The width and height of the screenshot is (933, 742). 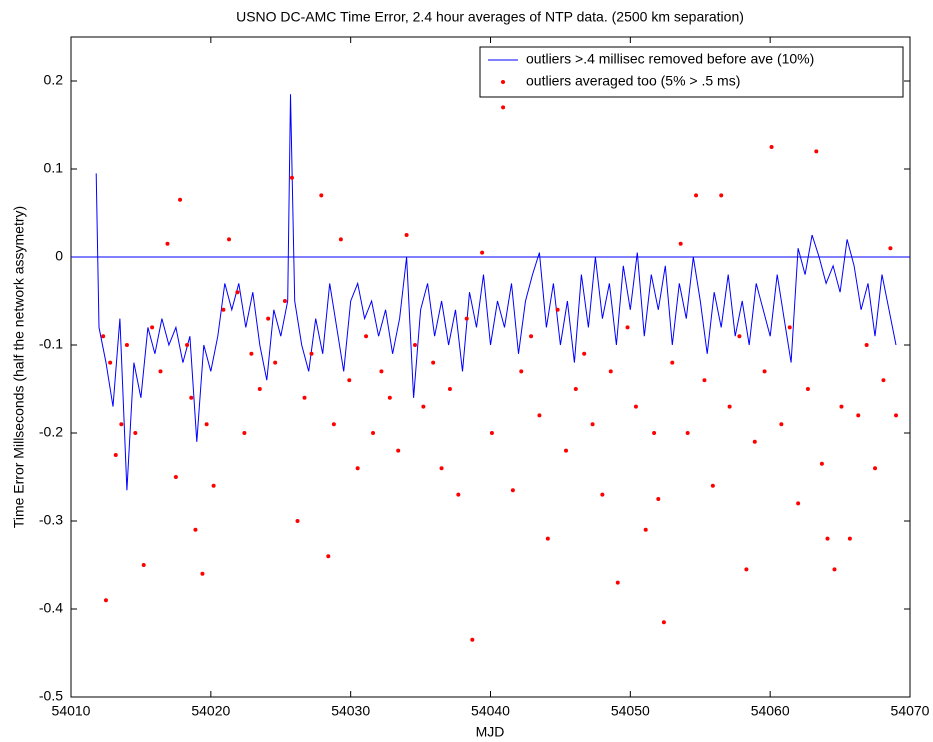 What do you see at coordinates (51, 432) in the screenshot?
I see `y-tick-label: -0.2` at bounding box center [51, 432].